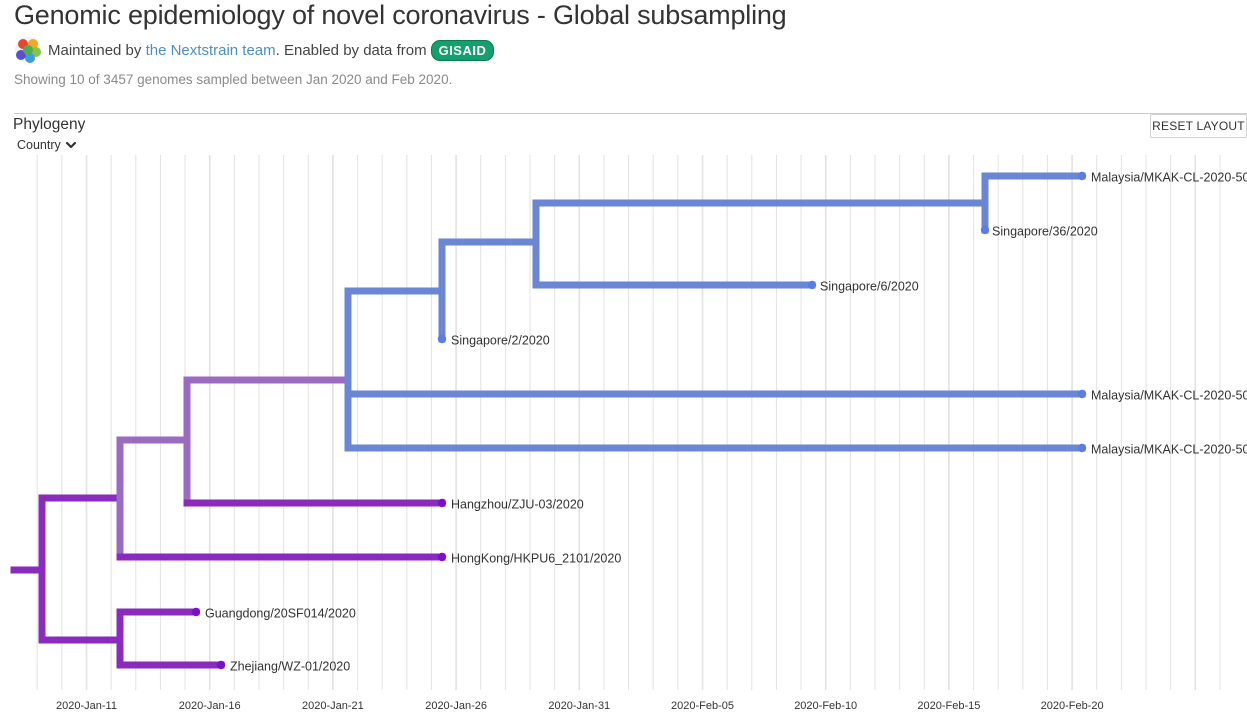  I want to click on x-tick-label: 2020-Jan-31, so click(579, 706).